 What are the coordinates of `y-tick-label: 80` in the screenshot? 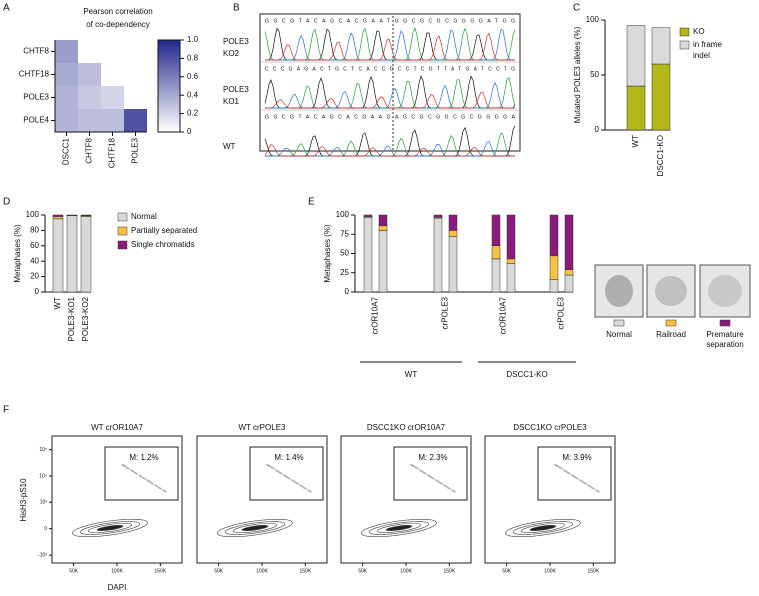 It's located at (34, 230).